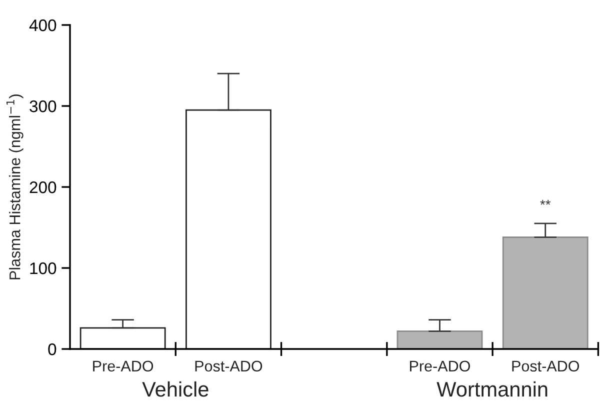  Describe the element at coordinates (492, 389) in the screenshot. I see `text: Wortmannin` at that location.